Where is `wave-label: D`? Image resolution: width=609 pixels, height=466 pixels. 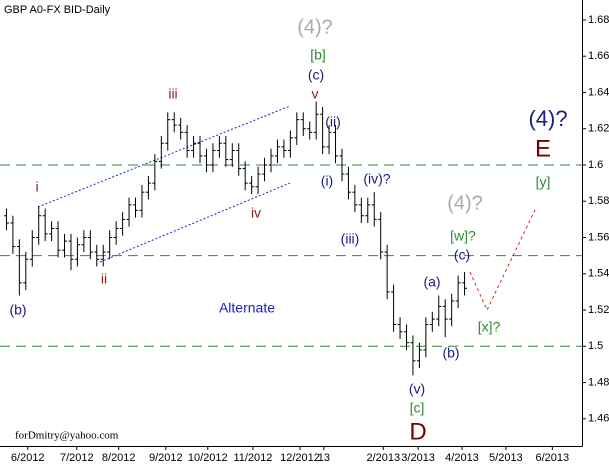
wave-label: D is located at coordinates (417, 431).